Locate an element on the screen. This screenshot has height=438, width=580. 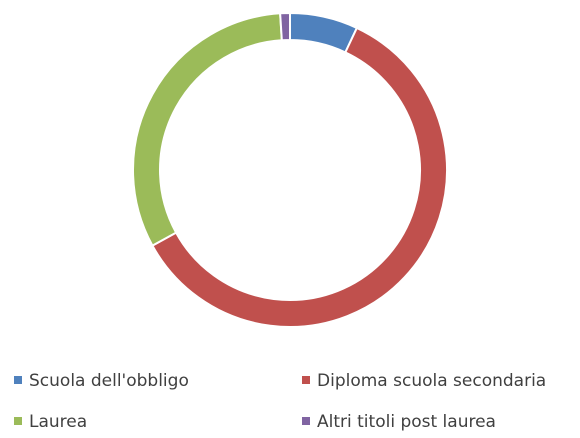
legend-label: Scuola dell'obbligo is located at coordinates (109, 381).